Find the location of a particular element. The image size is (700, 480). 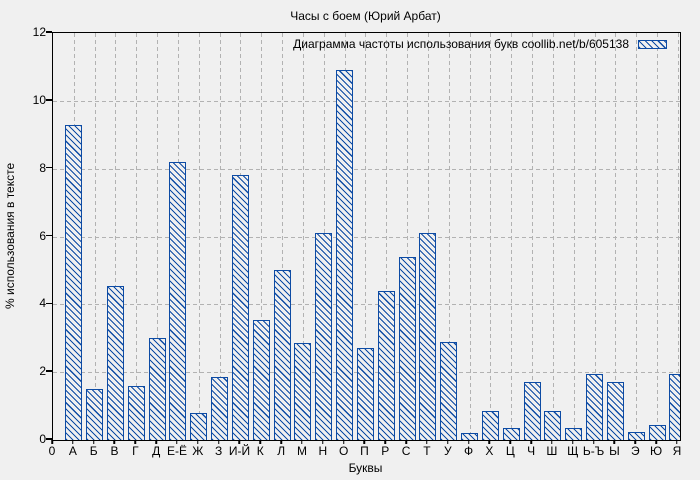

bar-С is located at coordinates (407, 348).